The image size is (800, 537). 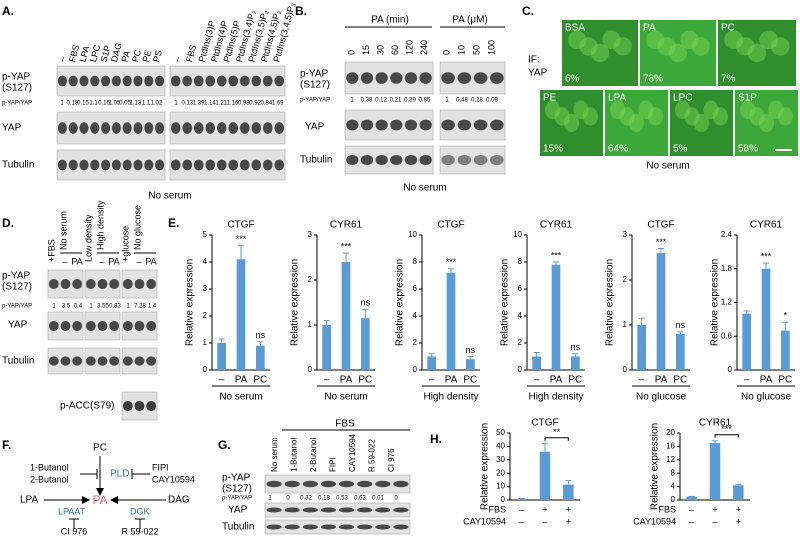 What do you see at coordinates (654, 521) in the screenshot?
I see `label: CAY10594` at bounding box center [654, 521].